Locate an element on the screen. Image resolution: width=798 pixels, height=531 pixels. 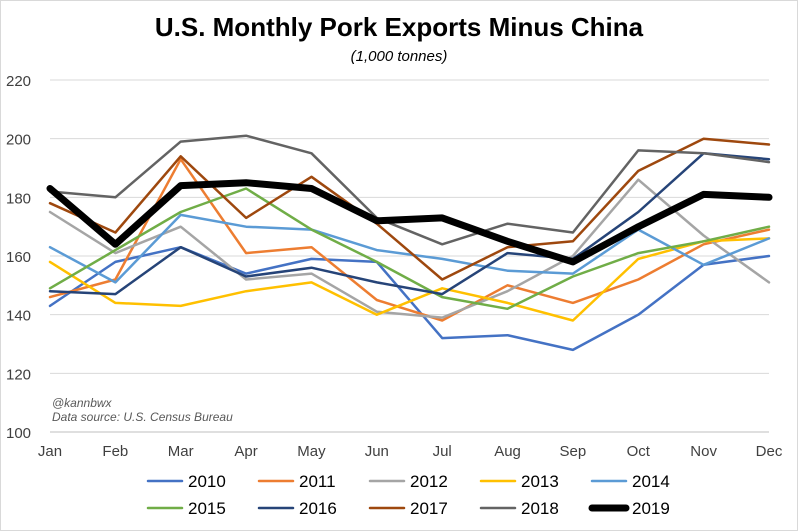
credit-handle: @kannbwx is located at coordinates (82, 403).